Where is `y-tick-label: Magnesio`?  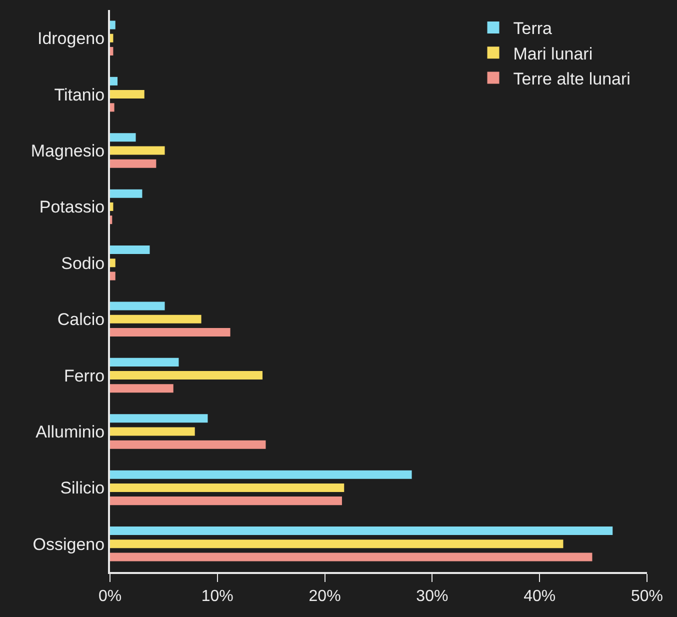 y-tick-label: Magnesio is located at coordinates (67, 150).